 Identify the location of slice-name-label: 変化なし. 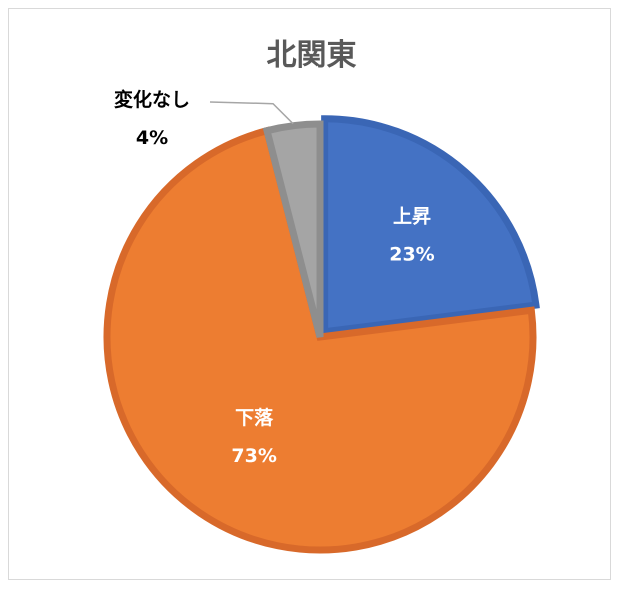
(152, 99).